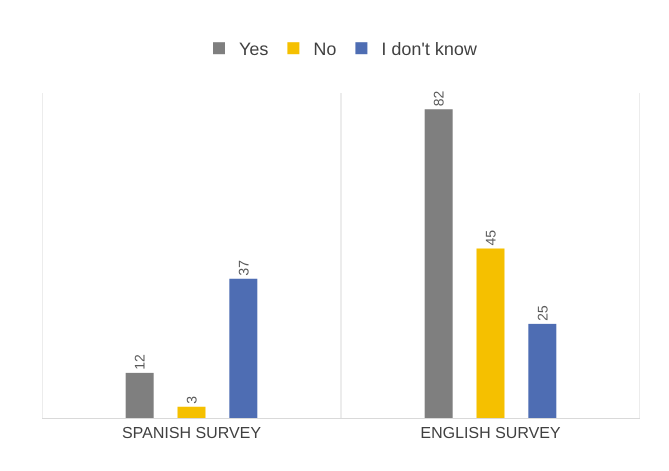 This screenshot has height=471, width=669. What do you see at coordinates (192, 433) in the screenshot?
I see `x-tick-label: SPANISH SURVEY` at bounding box center [192, 433].